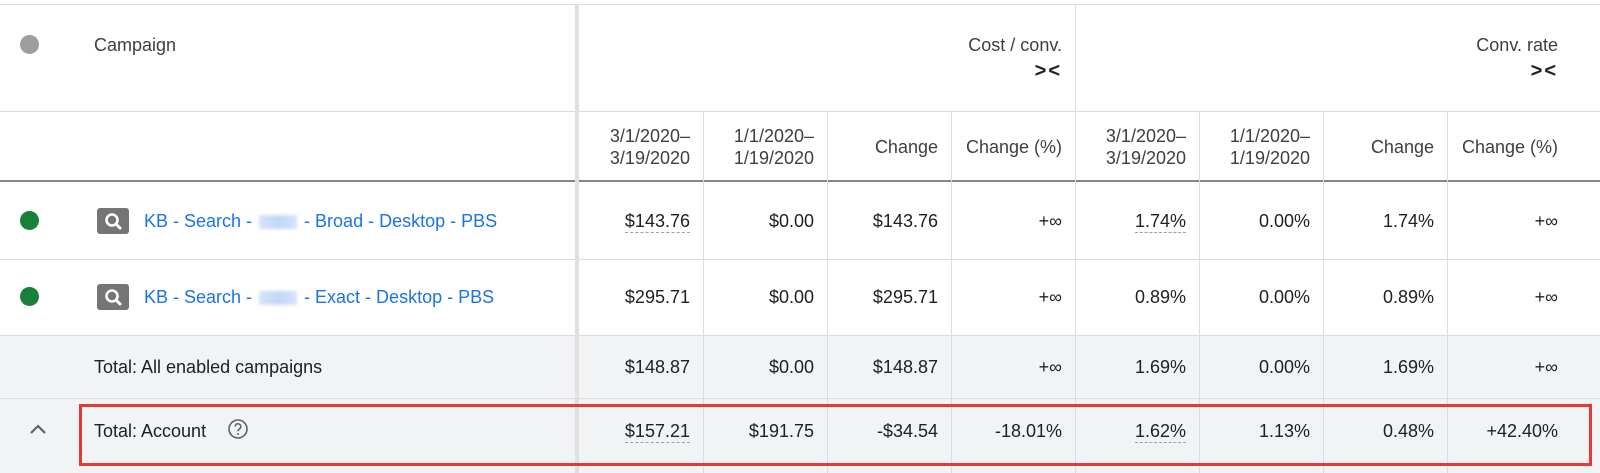 This screenshot has width=1600, height=473. What do you see at coordinates (397, 297) in the screenshot?
I see `campaign-name-suffix: - Exact - Desktop - PBS` at bounding box center [397, 297].